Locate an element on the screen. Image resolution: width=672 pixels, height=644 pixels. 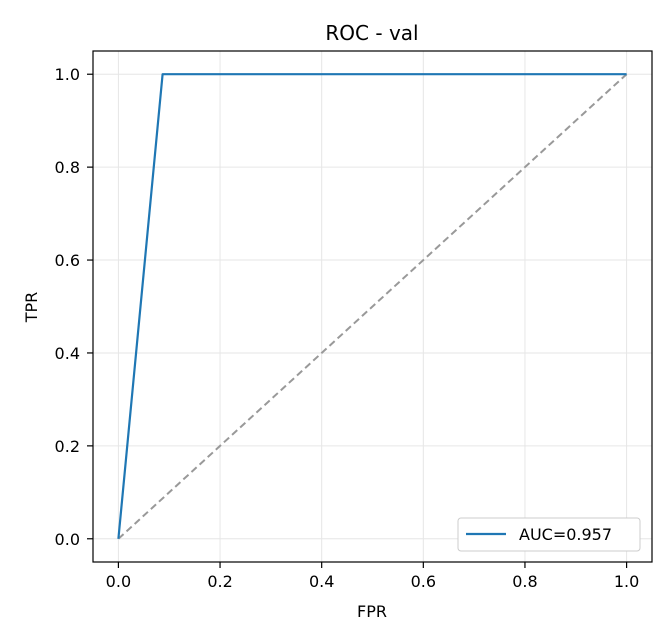
legend-label: AUC=0.957 is located at coordinates (565, 534).